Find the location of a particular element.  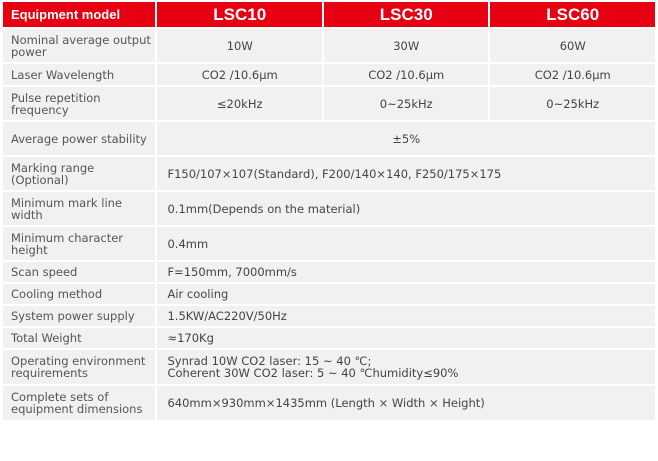

row-total-weight: Total Weight ≈170Kg is located at coordinates (329, 338).